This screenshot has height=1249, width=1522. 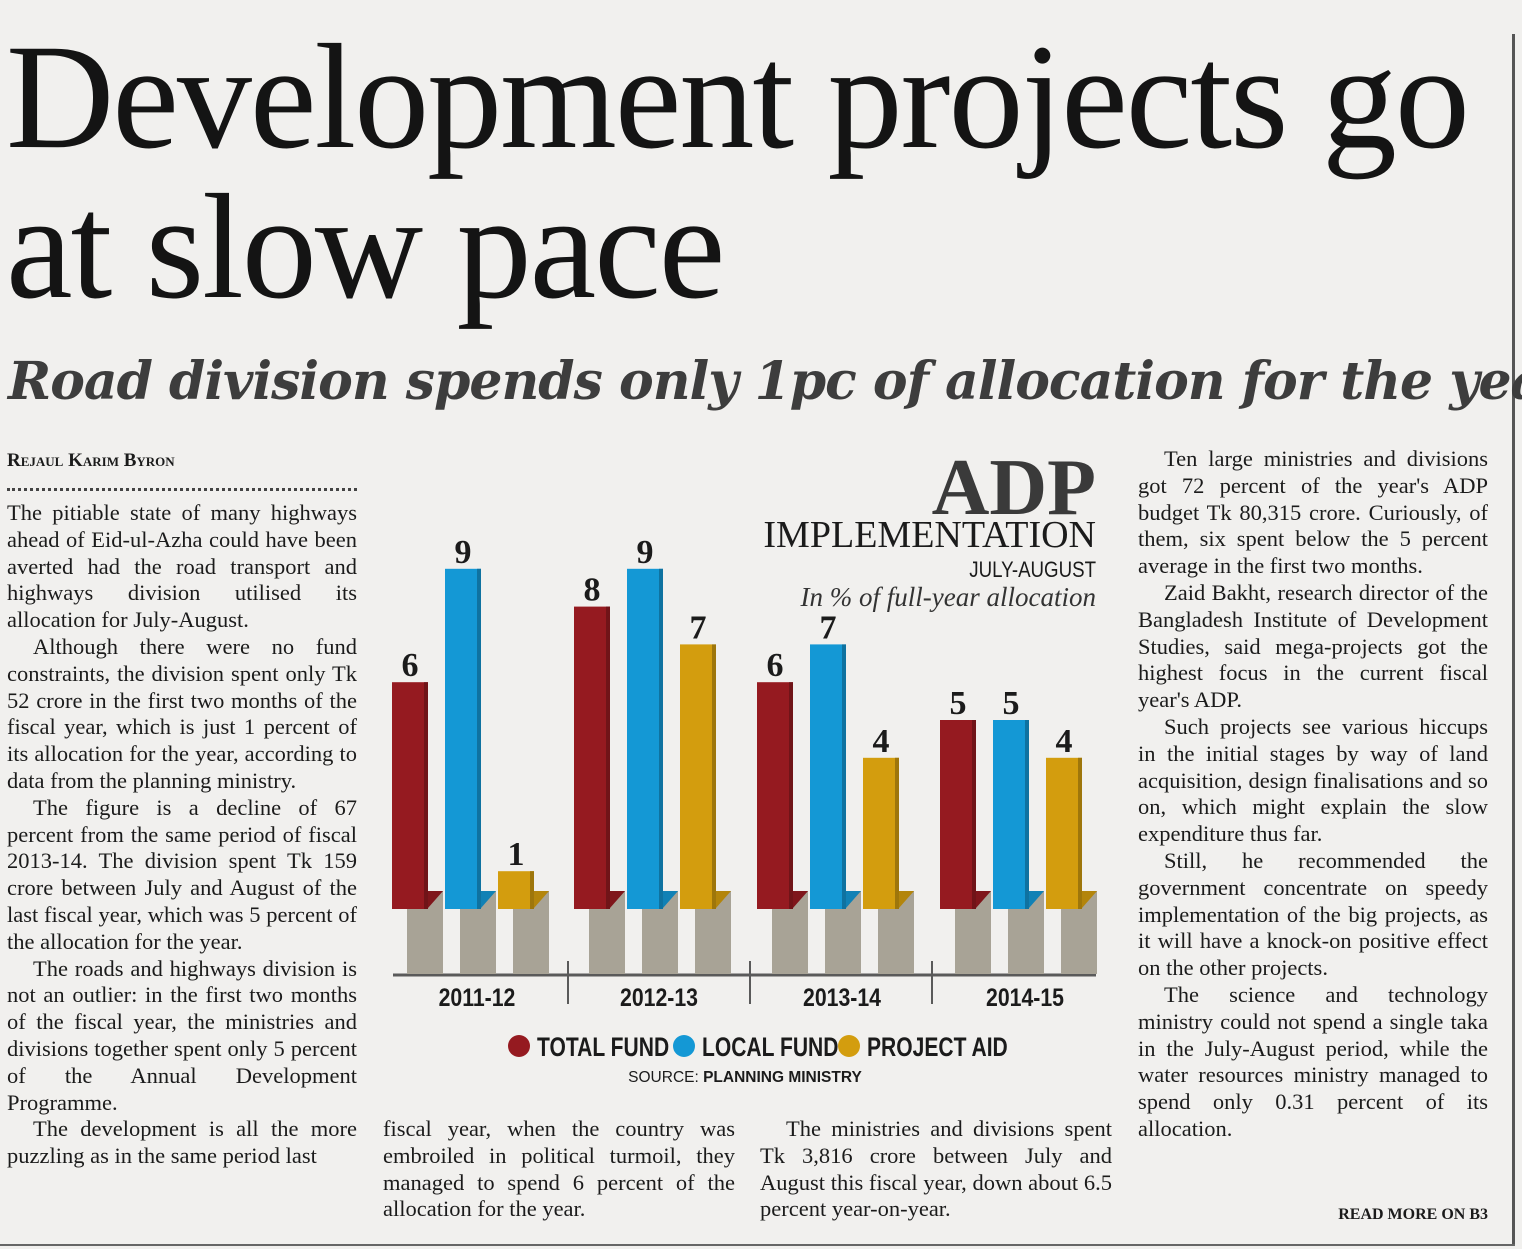 What do you see at coordinates (929, 535) in the screenshot?
I see `chart-subtitle: IMPLEMENTATION` at bounding box center [929, 535].